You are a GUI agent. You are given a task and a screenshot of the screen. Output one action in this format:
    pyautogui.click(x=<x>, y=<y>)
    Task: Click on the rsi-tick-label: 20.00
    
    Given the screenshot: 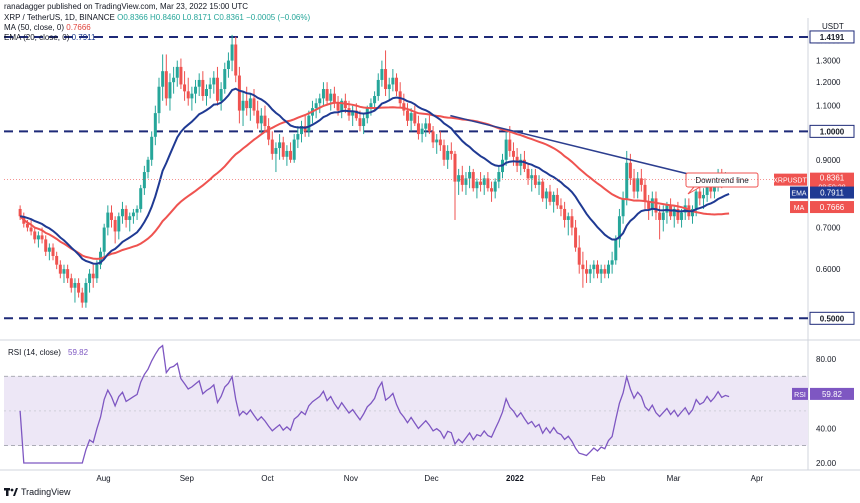 What is the action you would take?
    pyautogui.click(x=826, y=463)
    